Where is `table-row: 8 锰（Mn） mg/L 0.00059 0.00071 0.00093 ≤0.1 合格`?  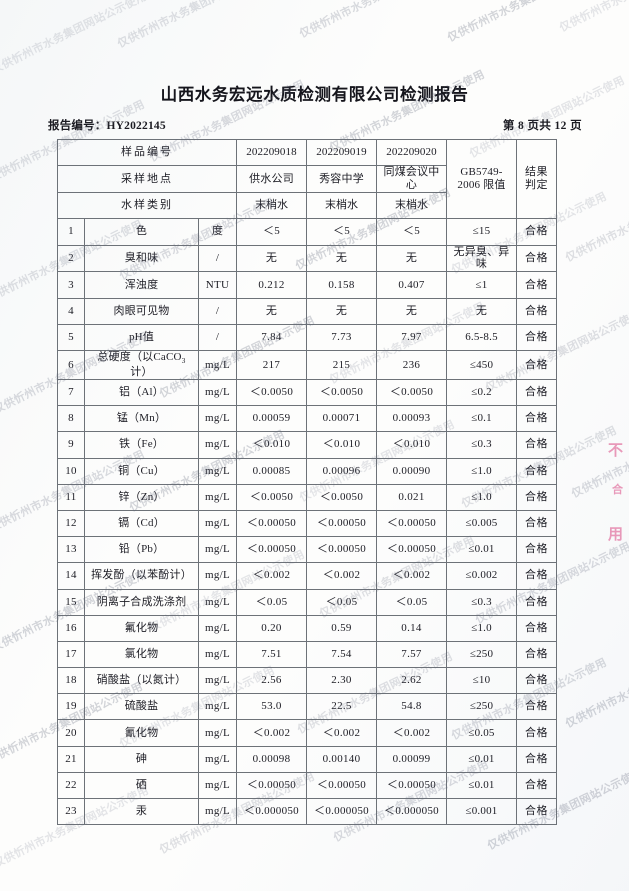
table-row: 8 锰（Mn） mg/L 0.00059 0.00071 0.00093 ≤0.1 合格 is located at coordinates (307, 419).